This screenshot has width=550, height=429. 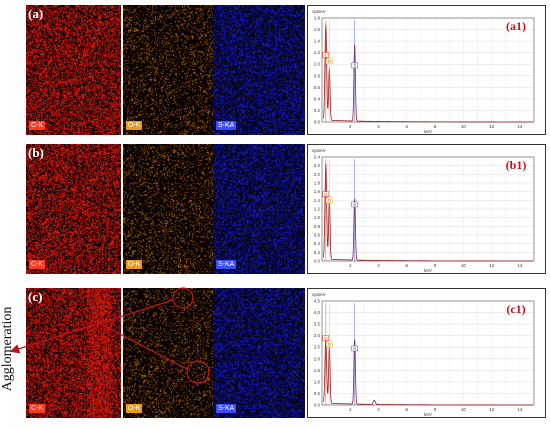 What do you see at coordinates (259, 70) in the screenshot?
I see `sulfur-map-a: S-KA` at bounding box center [259, 70].